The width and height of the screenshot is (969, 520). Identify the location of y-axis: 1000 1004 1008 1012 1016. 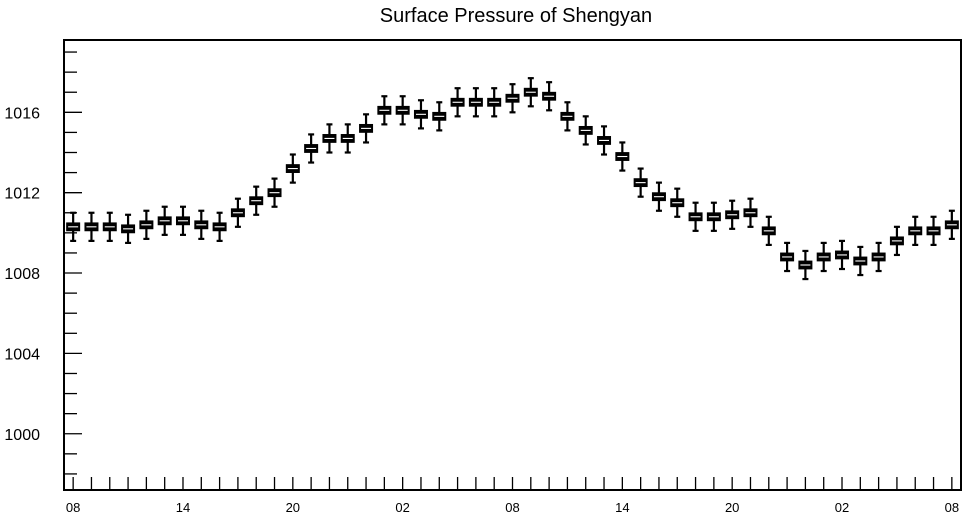
(43, 263).